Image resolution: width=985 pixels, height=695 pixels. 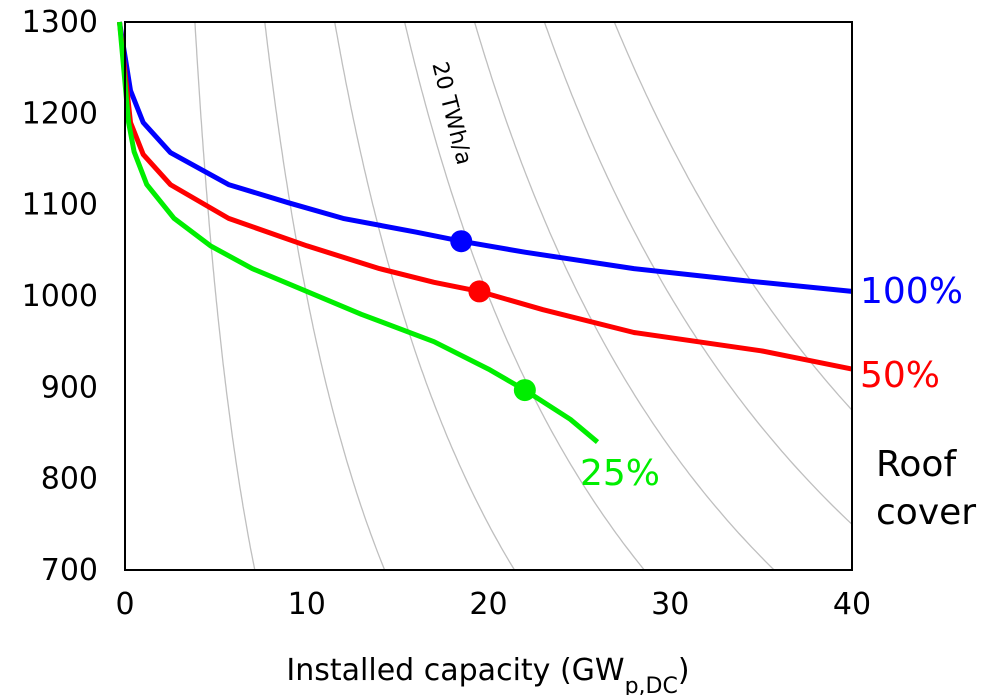 I want to click on x-tick-label-4: 40, so click(x=852, y=604).